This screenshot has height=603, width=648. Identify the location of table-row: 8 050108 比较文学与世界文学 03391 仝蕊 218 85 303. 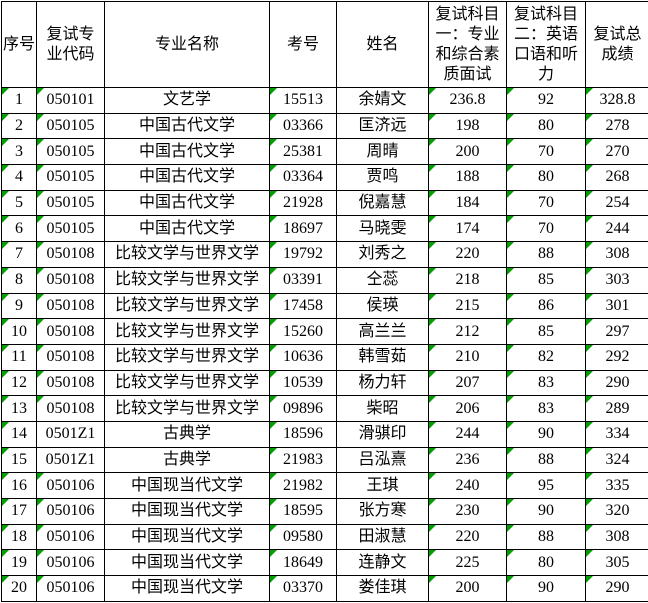
(324, 280).